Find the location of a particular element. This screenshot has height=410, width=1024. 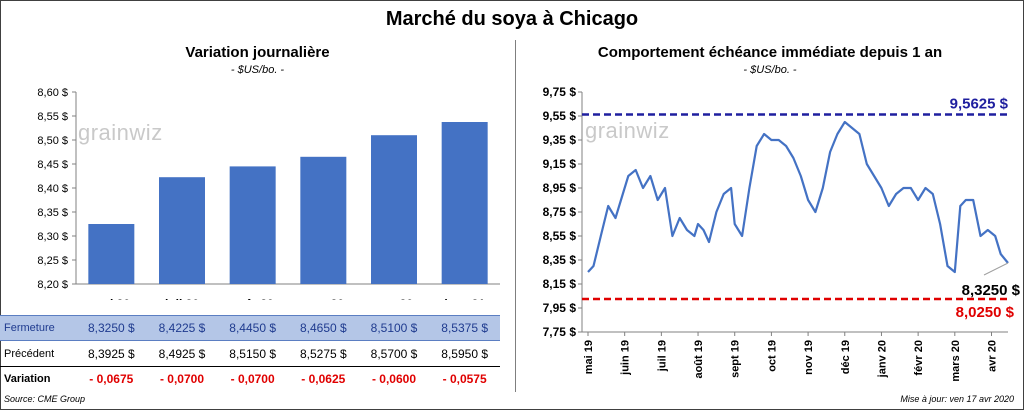

line-x-tick-label: sept 19 is located at coordinates (736, 359).